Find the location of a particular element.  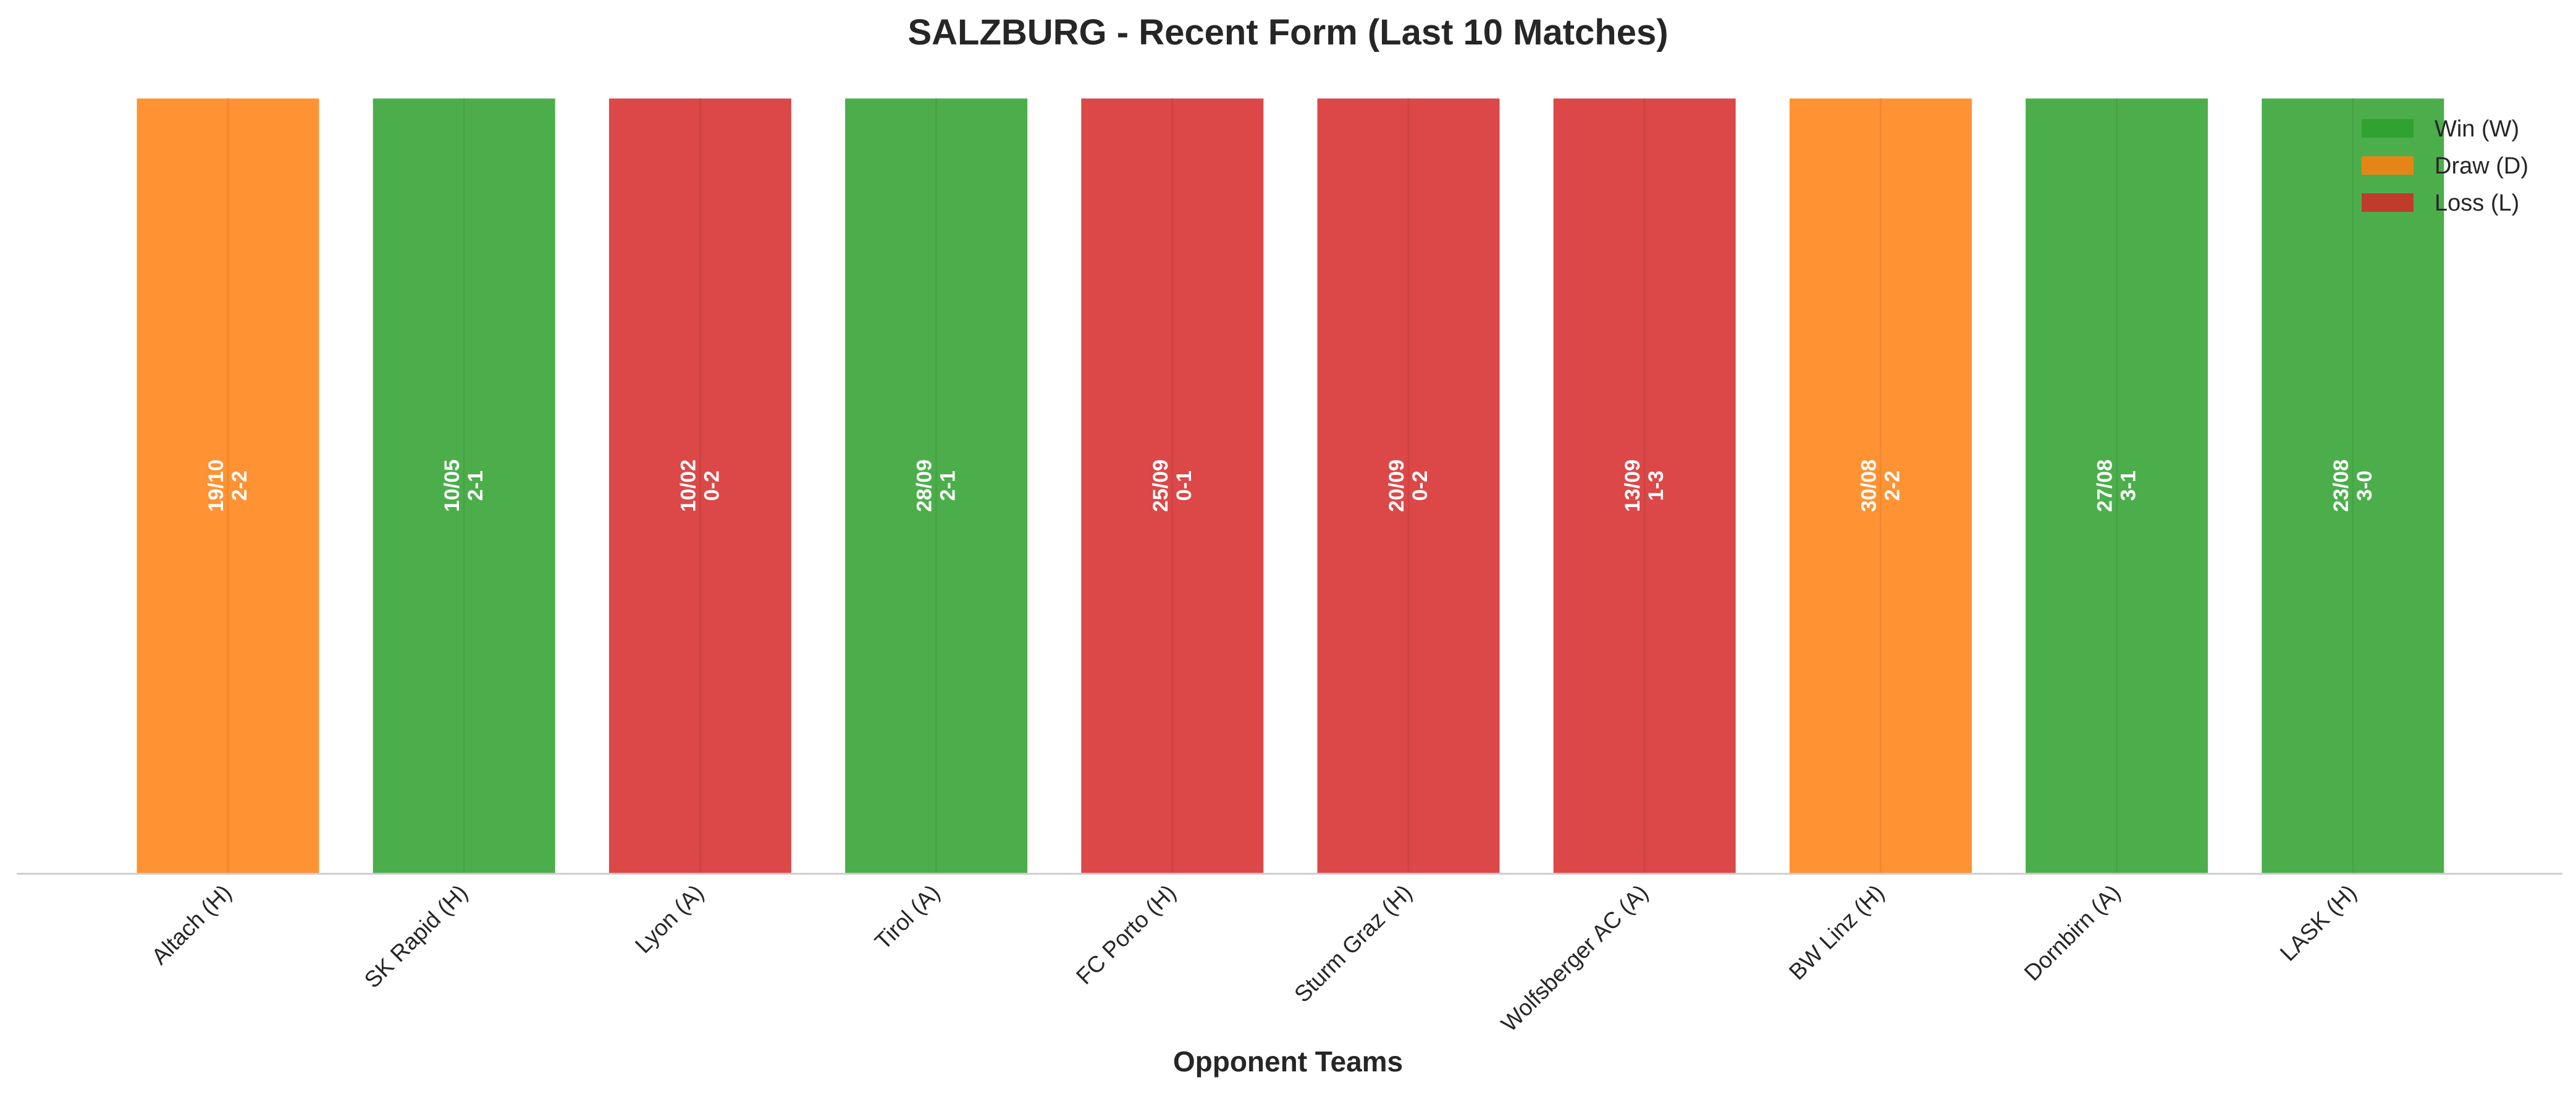

bar-score-label-4: 0-1 is located at coordinates (1184, 486).